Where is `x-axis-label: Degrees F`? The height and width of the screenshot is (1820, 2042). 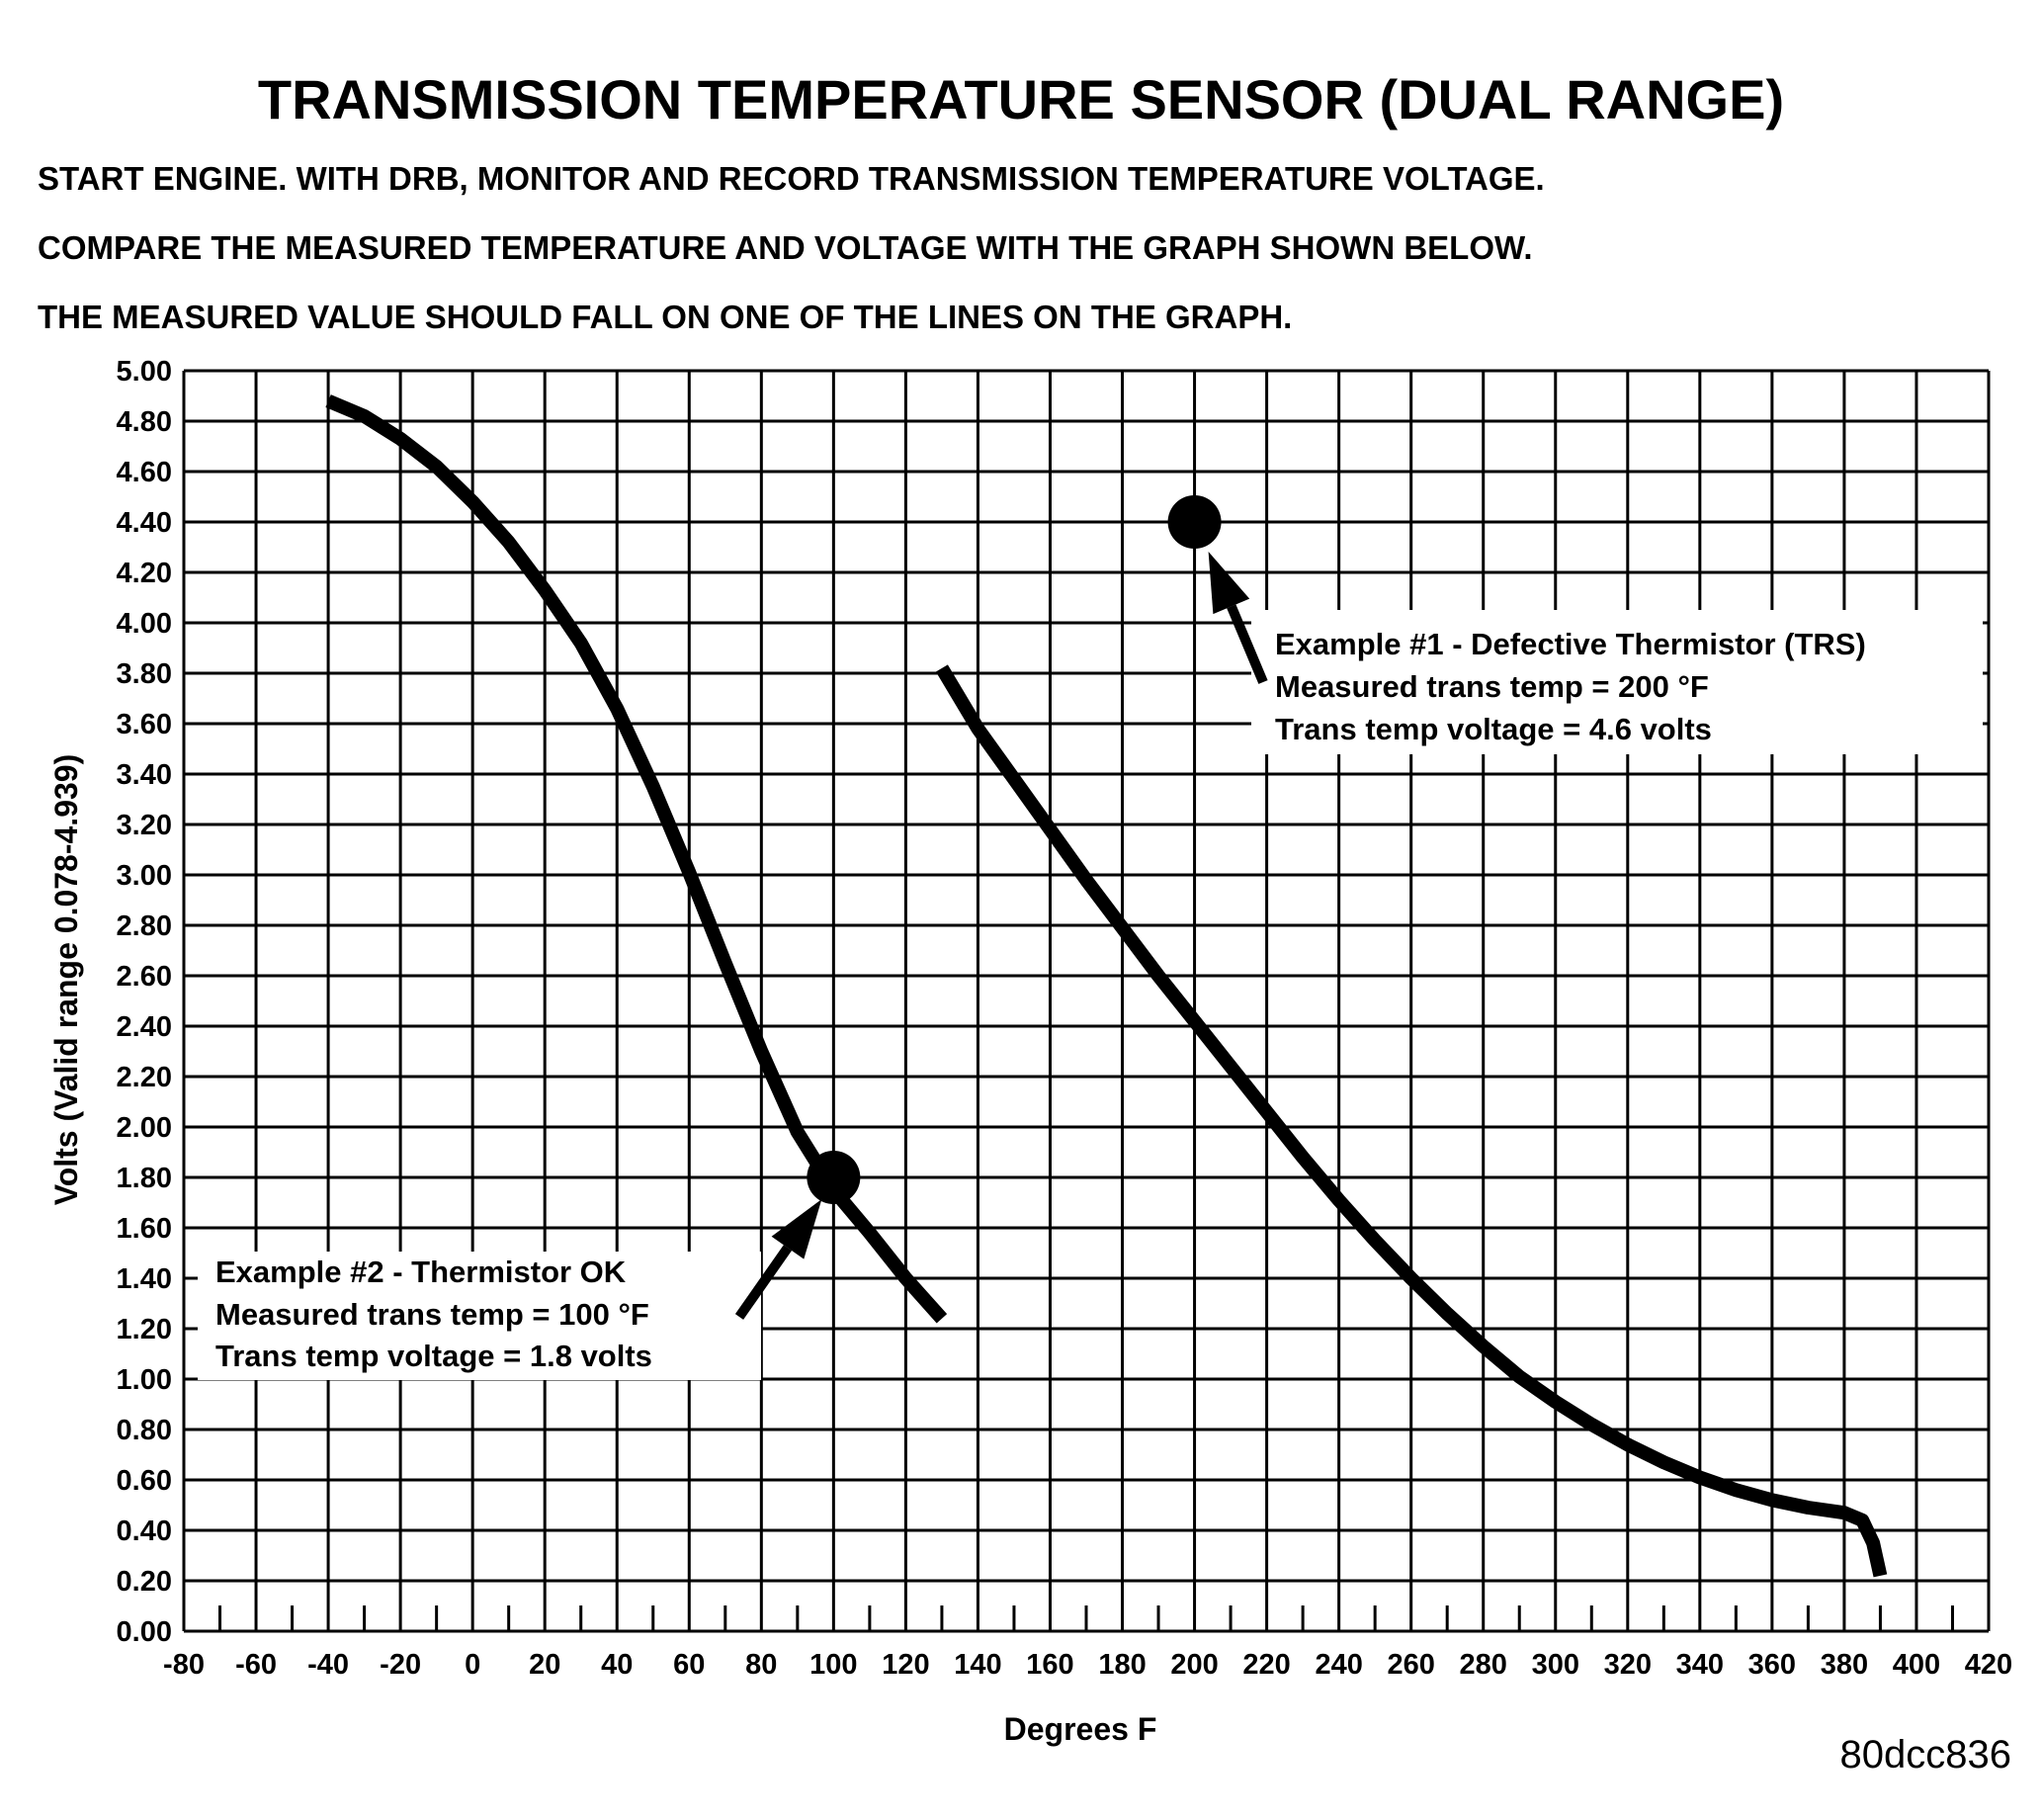 x-axis-label: Degrees F is located at coordinates (1080, 1729).